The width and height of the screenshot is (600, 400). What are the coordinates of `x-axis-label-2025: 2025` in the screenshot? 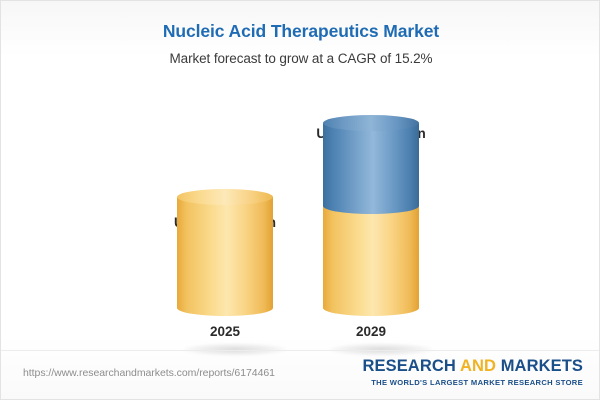 It's located at (225, 331).